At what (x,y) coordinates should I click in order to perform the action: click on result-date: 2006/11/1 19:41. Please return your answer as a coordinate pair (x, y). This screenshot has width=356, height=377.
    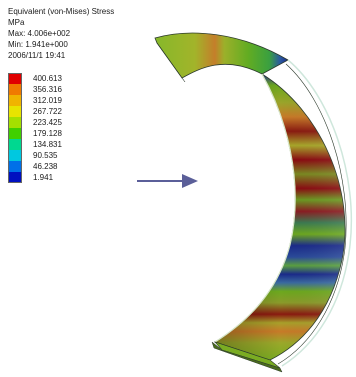
    Looking at the image, I should click on (37, 55).